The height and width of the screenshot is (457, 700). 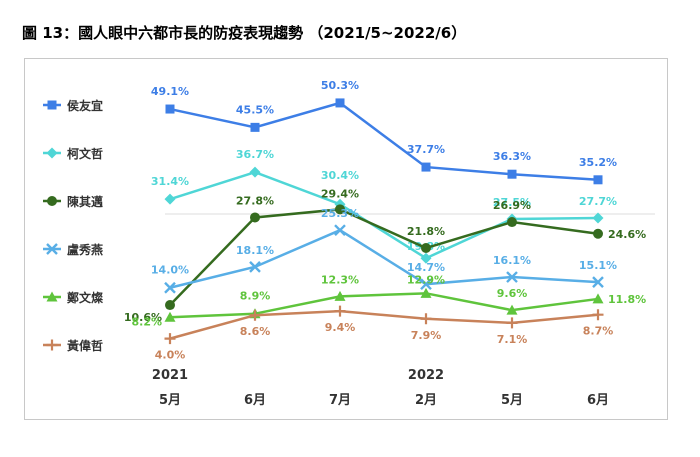 I want to click on legend-label: 盧秀燕, so click(x=85, y=249).